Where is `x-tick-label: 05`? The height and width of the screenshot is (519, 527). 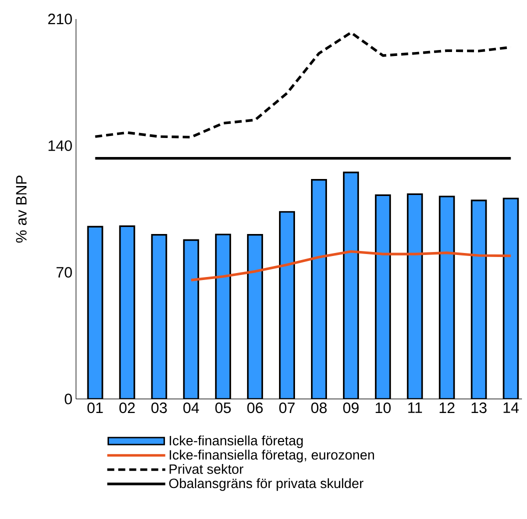 x-tick-label: 05 is located at coordinates (223, 408).